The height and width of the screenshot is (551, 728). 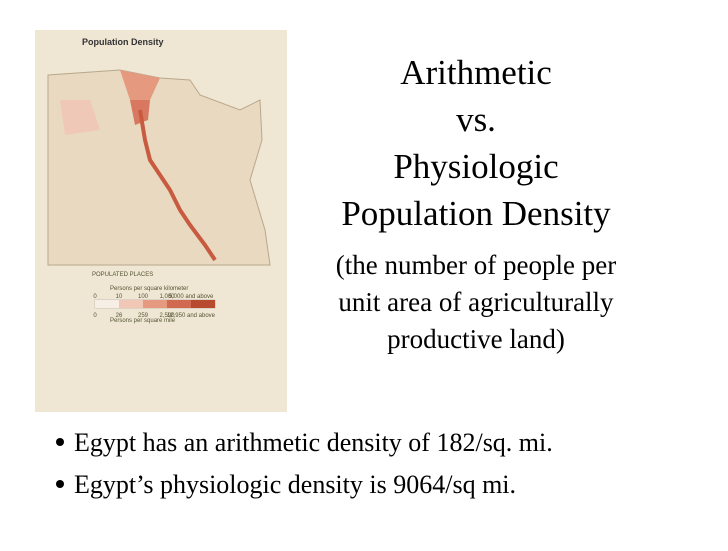 I want to click on title-line: Arithmetic, so click(x=476, y=72).